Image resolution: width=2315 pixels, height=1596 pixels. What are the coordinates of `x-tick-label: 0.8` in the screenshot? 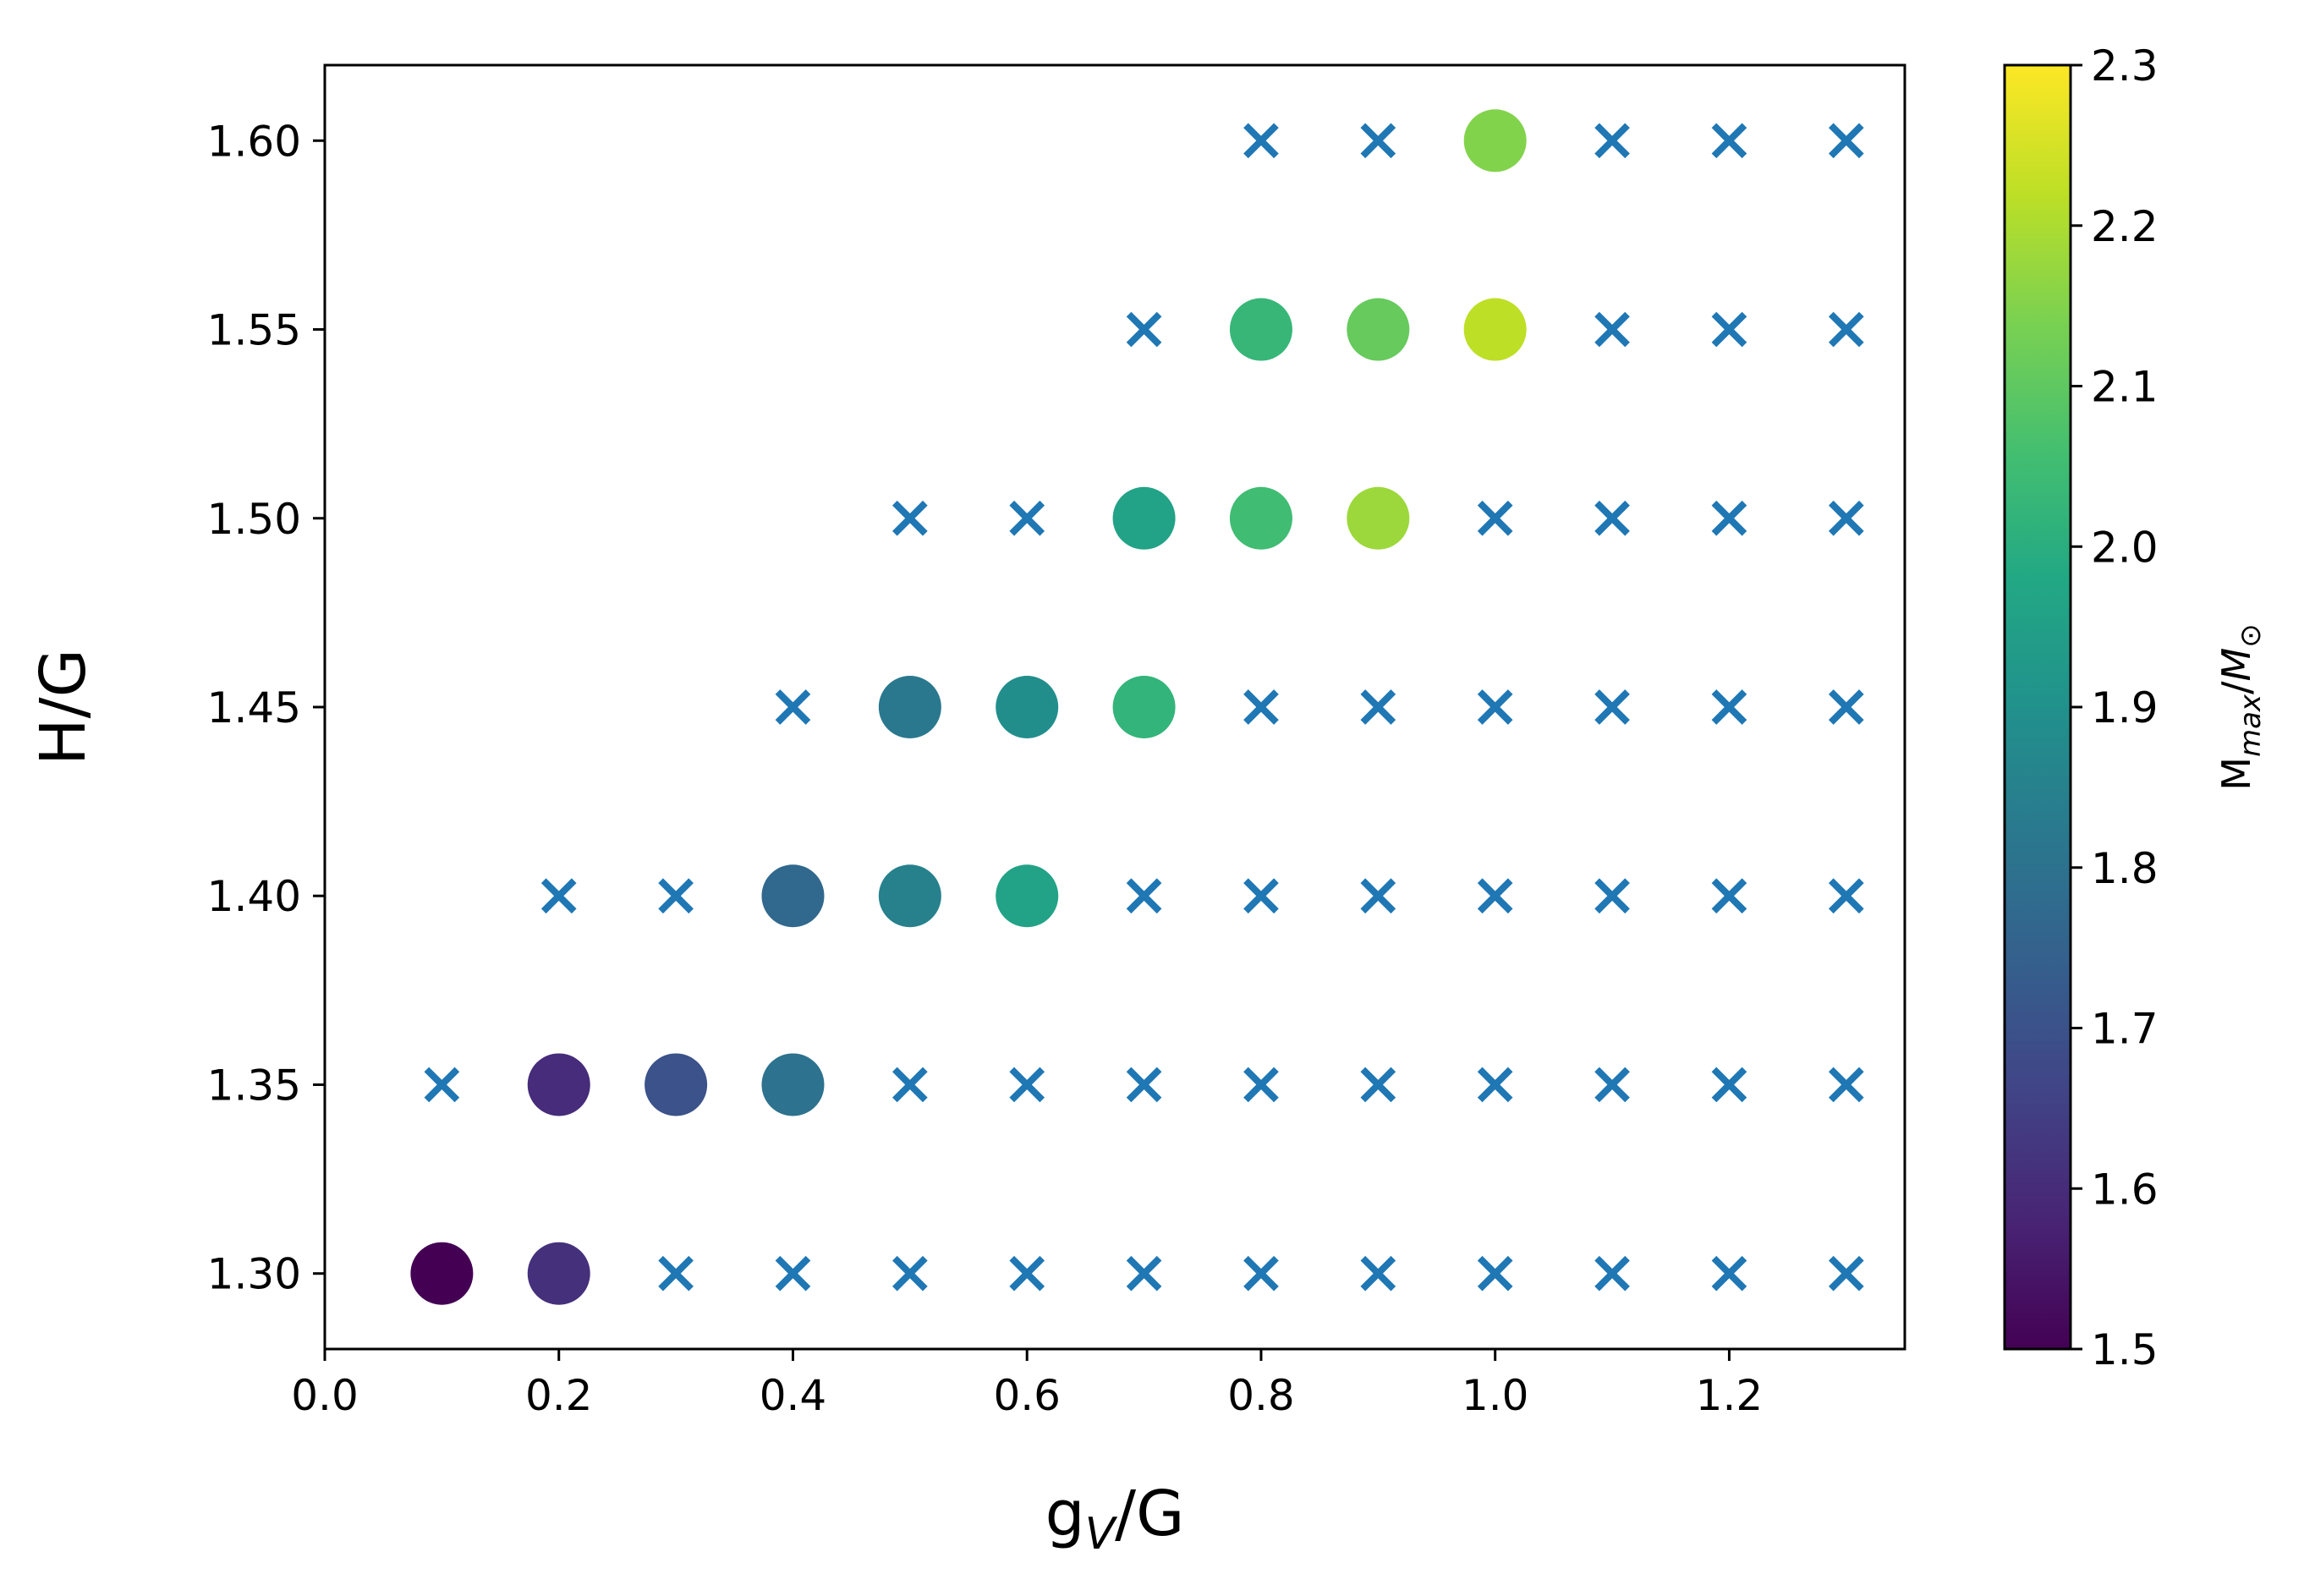 It's located at (1261, 1395).